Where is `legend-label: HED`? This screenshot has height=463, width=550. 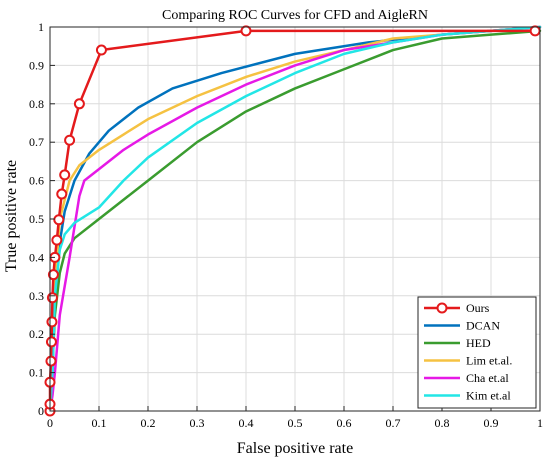 legend-label: HED is located at coordinates (478, 343).